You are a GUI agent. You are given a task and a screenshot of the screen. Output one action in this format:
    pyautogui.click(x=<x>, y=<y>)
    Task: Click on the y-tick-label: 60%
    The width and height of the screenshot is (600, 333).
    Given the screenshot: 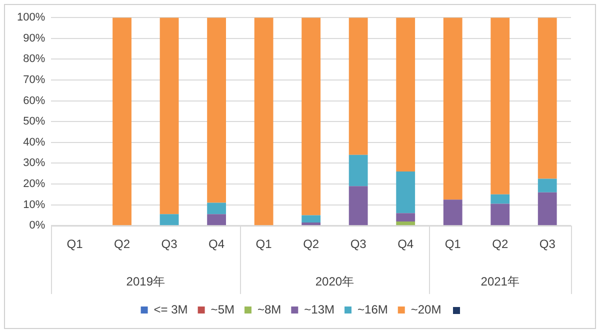 What is the action you would take?
    pyautogui.click(x=34, y=100)
    